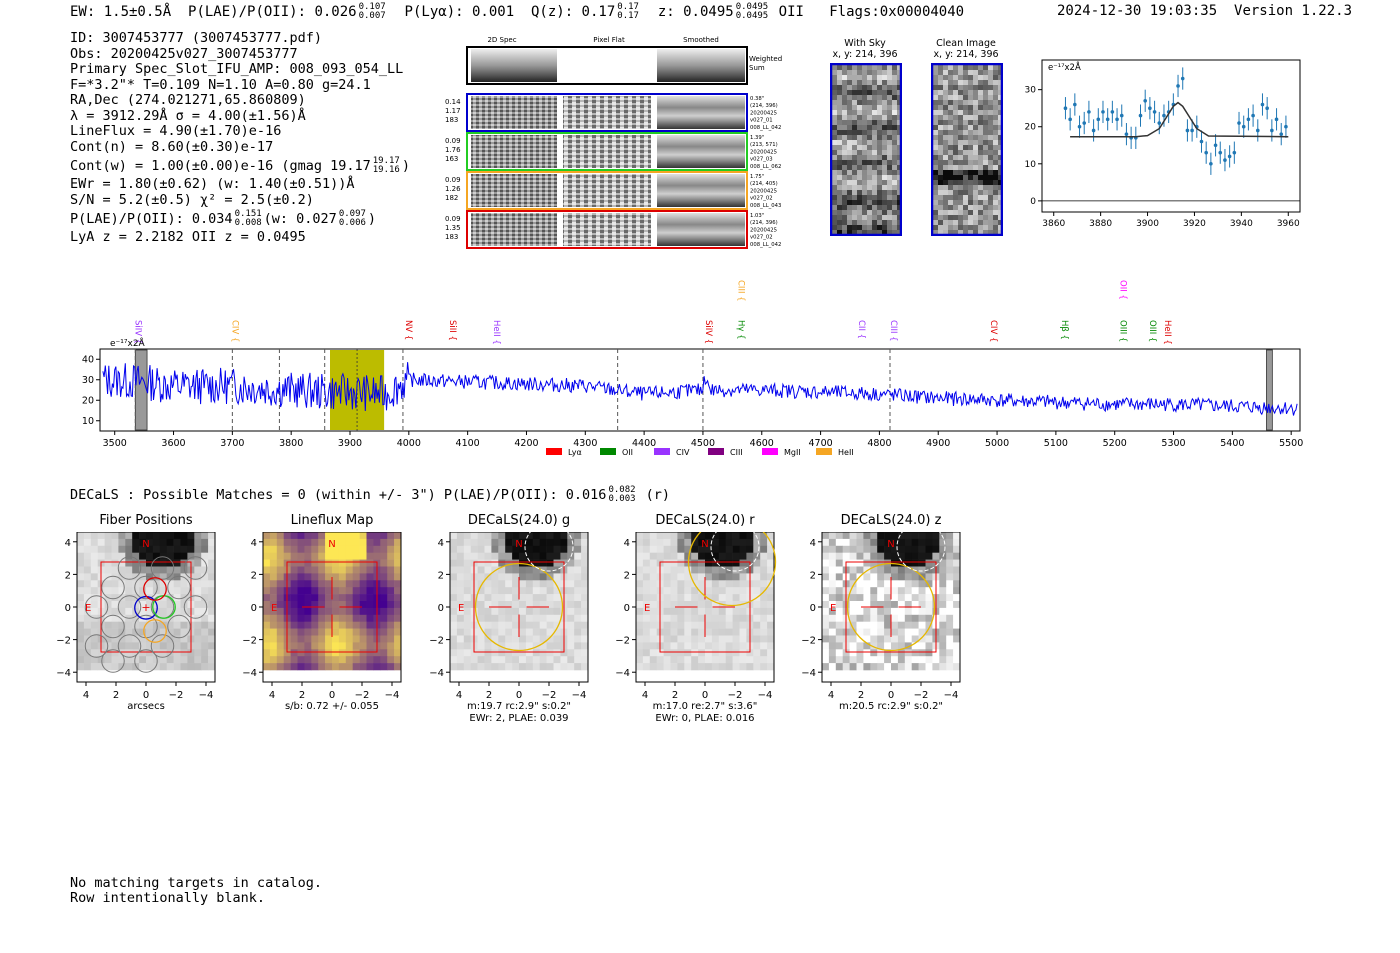 Image resolution: width=1400 pixels, height=953 pixels. Describe the element at coordinates (409, 443) in the screenshot. I see `spectrum-xtick-label: 4000` at that location.